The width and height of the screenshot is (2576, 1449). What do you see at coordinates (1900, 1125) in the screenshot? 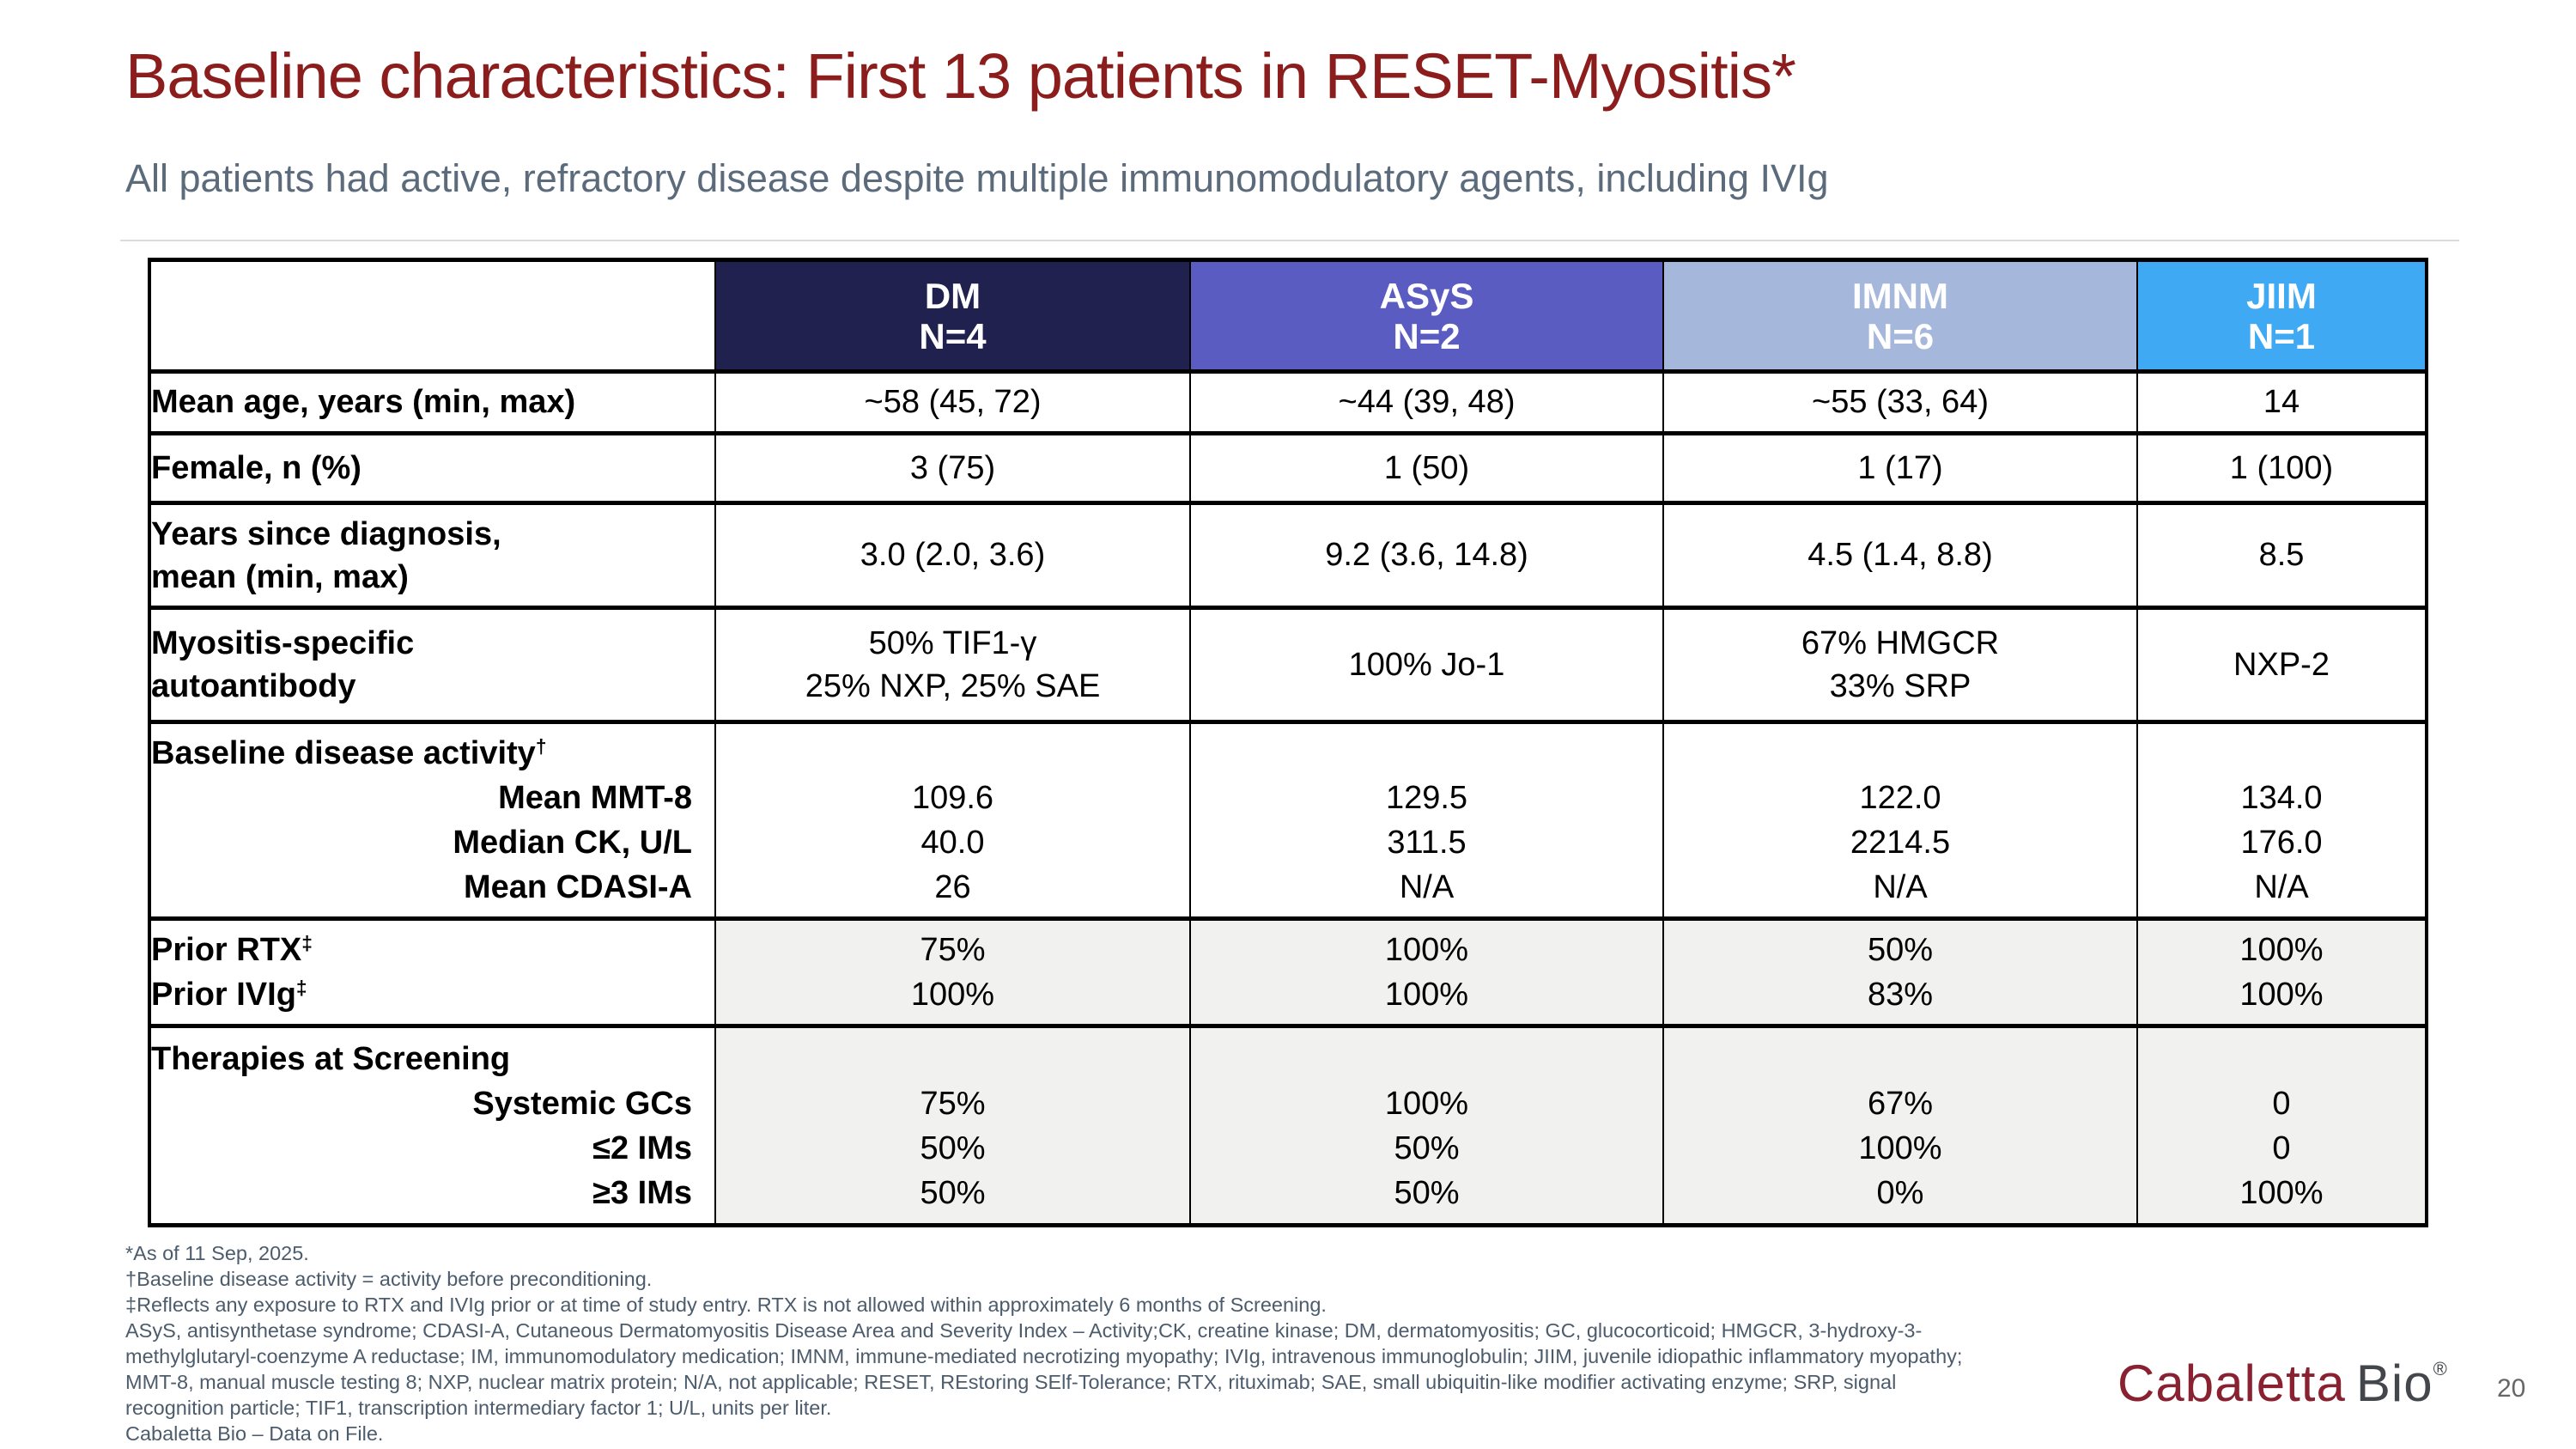
I see `table-cell: 67% 100% 0%` at bounding box center [1900, 1125].